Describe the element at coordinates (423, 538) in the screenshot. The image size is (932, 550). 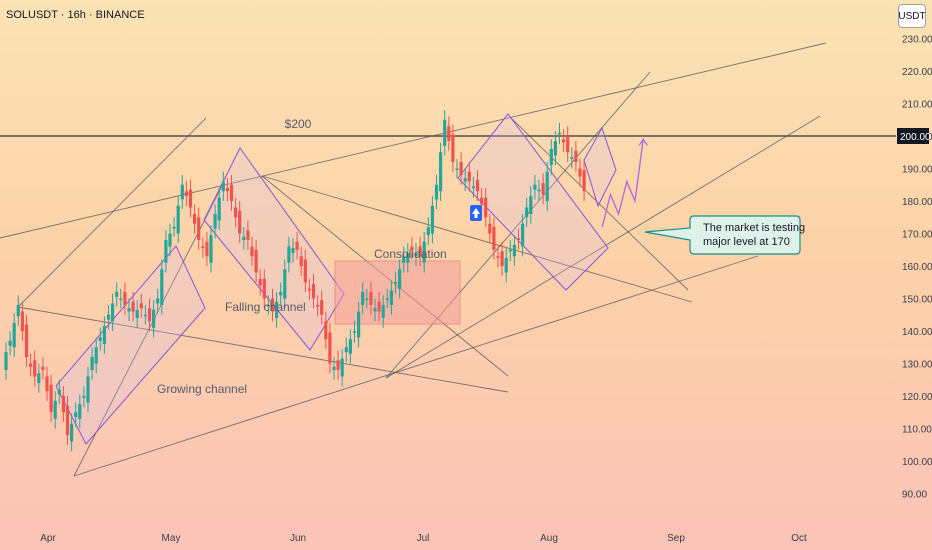
I see `x-tick-label: Jul` at that location.